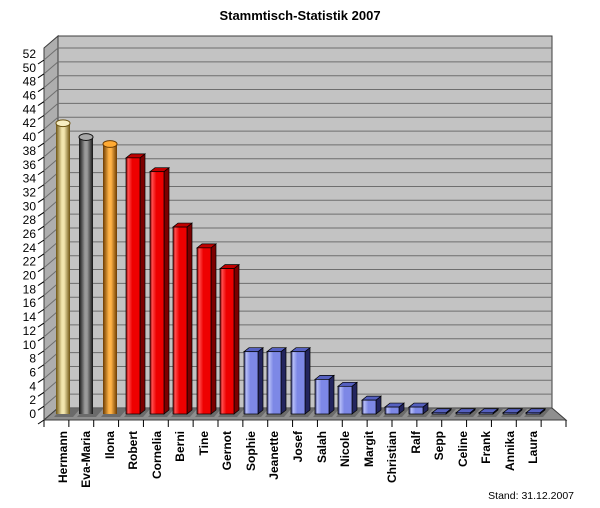 This screenshot has height=508, width=600. What do you see at coordinates (30, 137) in the screenshot?
I see `y-tick-label: 40` at bounding box center [30, 137].